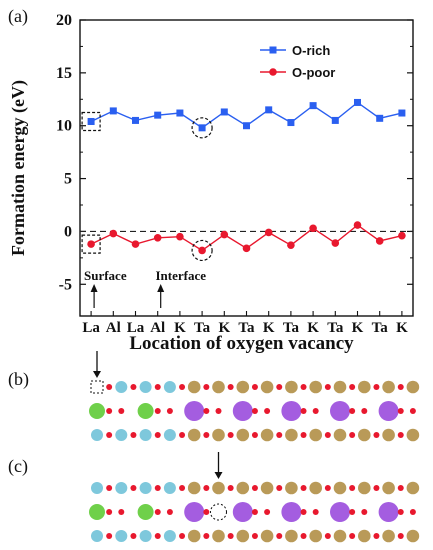  What do you see at coordinates (91, 121) in the screenshot?
I see `highlight-box-orich` at bounding box center [91, 121].